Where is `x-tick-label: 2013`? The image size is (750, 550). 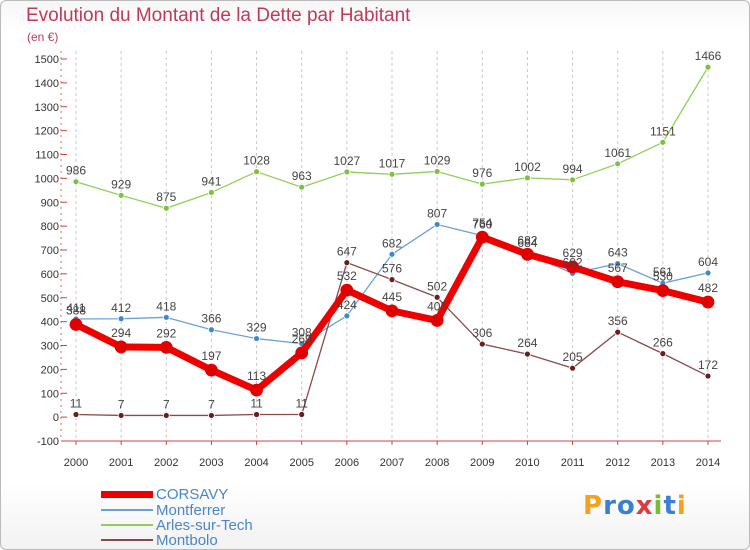 x-tick-label: 2013 is located at coordinates (663, 463).